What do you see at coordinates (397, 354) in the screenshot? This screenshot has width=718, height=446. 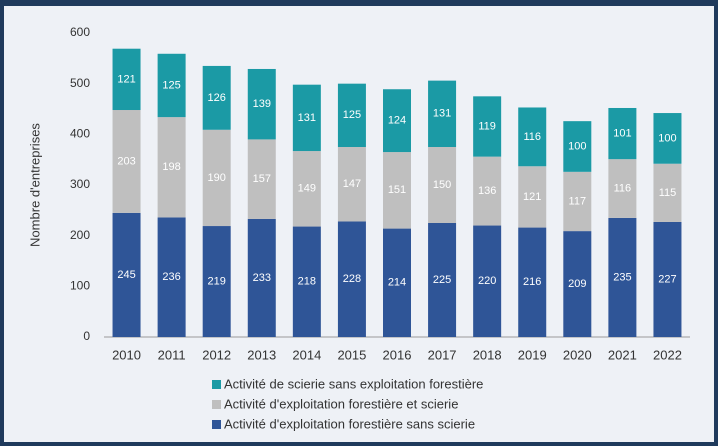 I see `x-tick-label: 2016` at bounding box center [397, 354].